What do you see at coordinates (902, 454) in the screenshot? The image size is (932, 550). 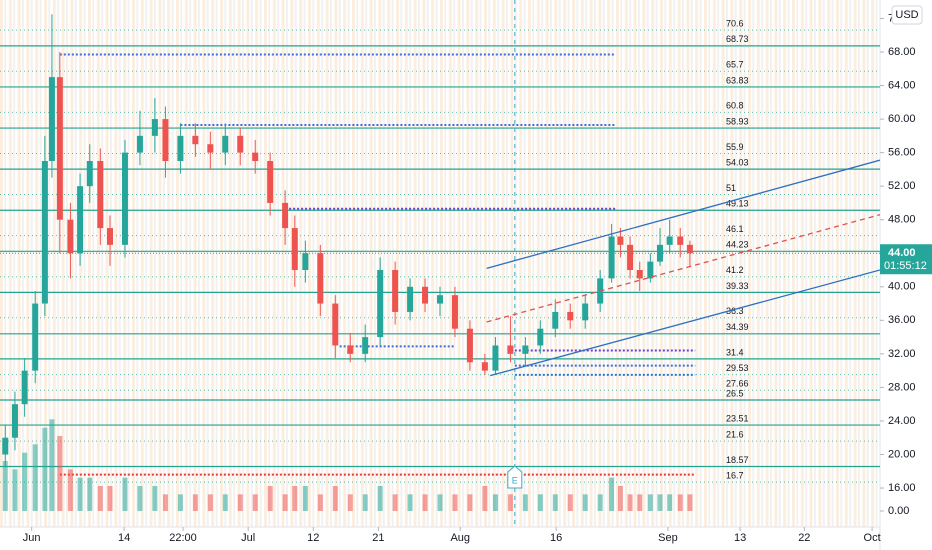 I see `y-tick-label: 20.00` at bounding box center [902, 454].